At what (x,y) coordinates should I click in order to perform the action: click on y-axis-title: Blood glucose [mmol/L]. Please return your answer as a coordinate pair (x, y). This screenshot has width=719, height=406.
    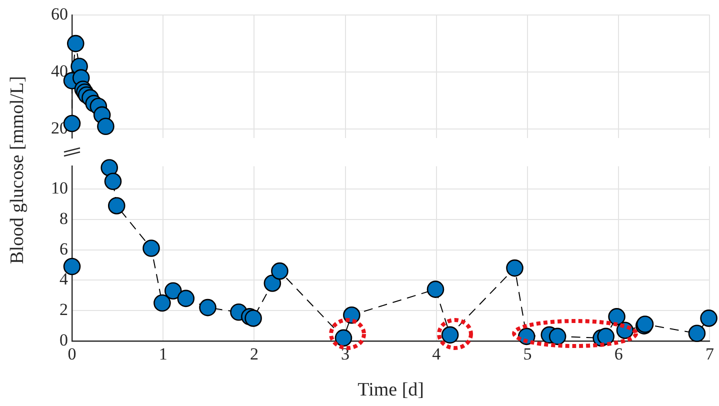
    Looking at the image, I should click on (18, 170).